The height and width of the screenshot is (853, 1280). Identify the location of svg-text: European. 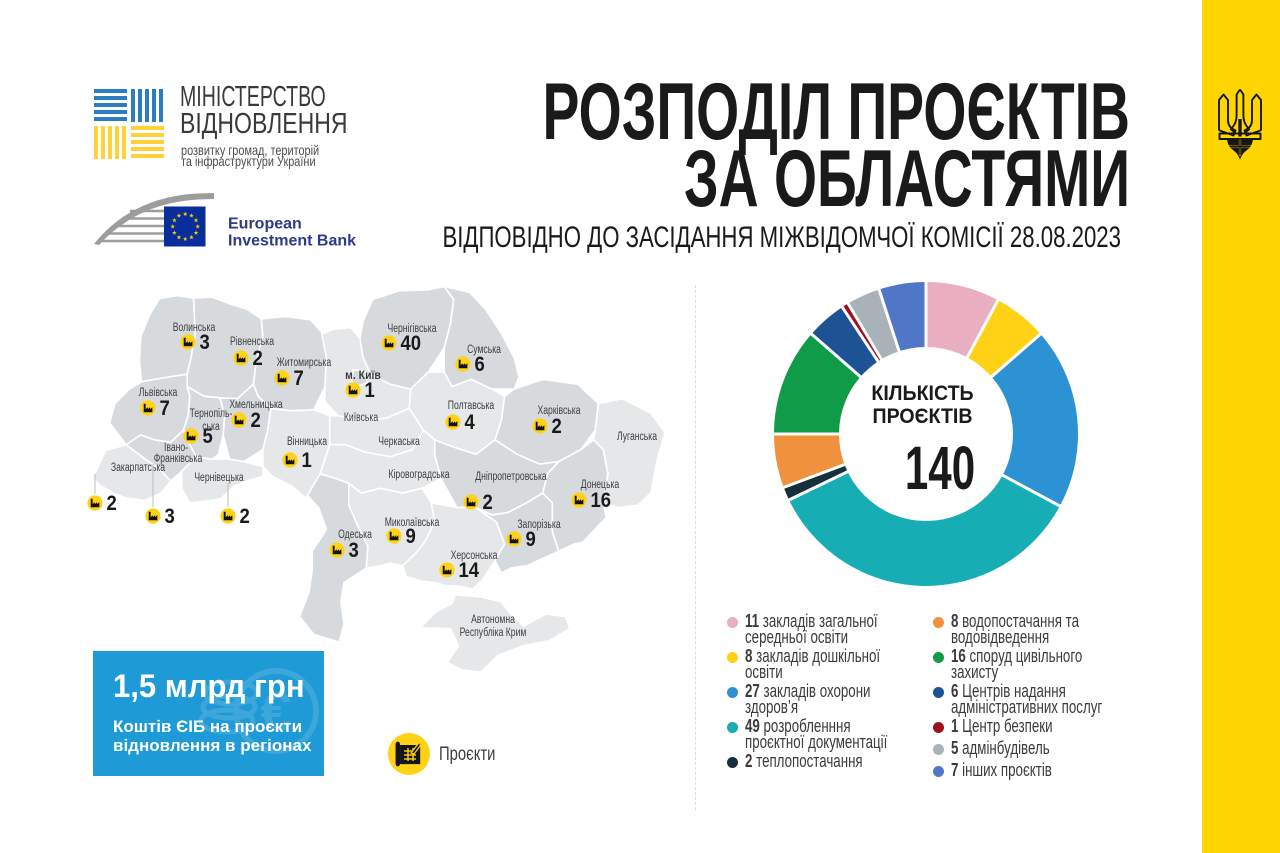
(265, 224).